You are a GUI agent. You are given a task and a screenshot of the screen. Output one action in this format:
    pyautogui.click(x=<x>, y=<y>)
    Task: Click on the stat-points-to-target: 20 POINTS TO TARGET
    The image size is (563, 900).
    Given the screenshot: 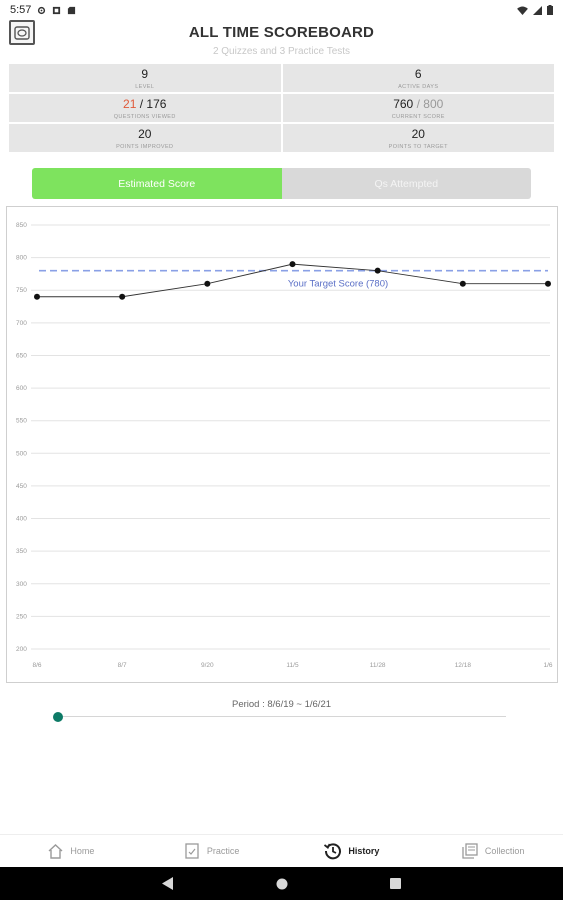 What is the action you would take?
    pyautogui.click(x=418, y=138)
    